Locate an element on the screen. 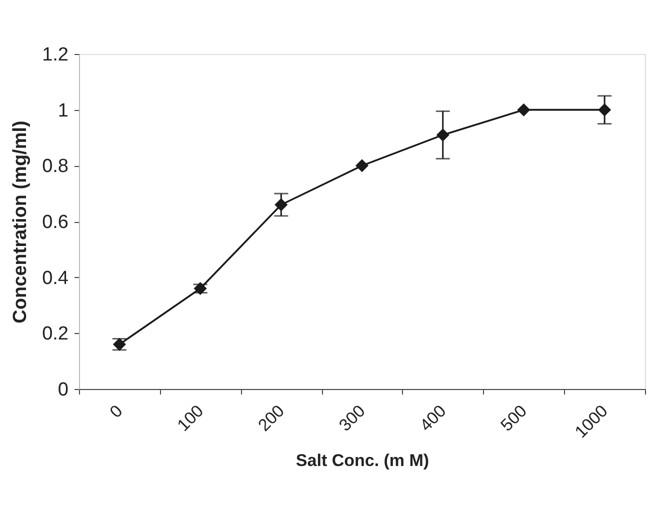  y-tick-label: 1 is located at coordinates (63, 111).